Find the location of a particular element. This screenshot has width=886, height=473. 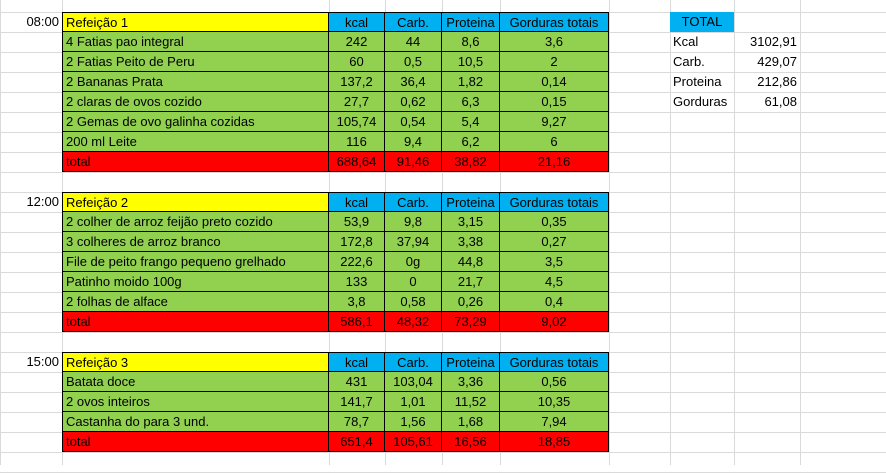

food-name-cell: Patinho moido 100g is located at coordinates (195, 282).